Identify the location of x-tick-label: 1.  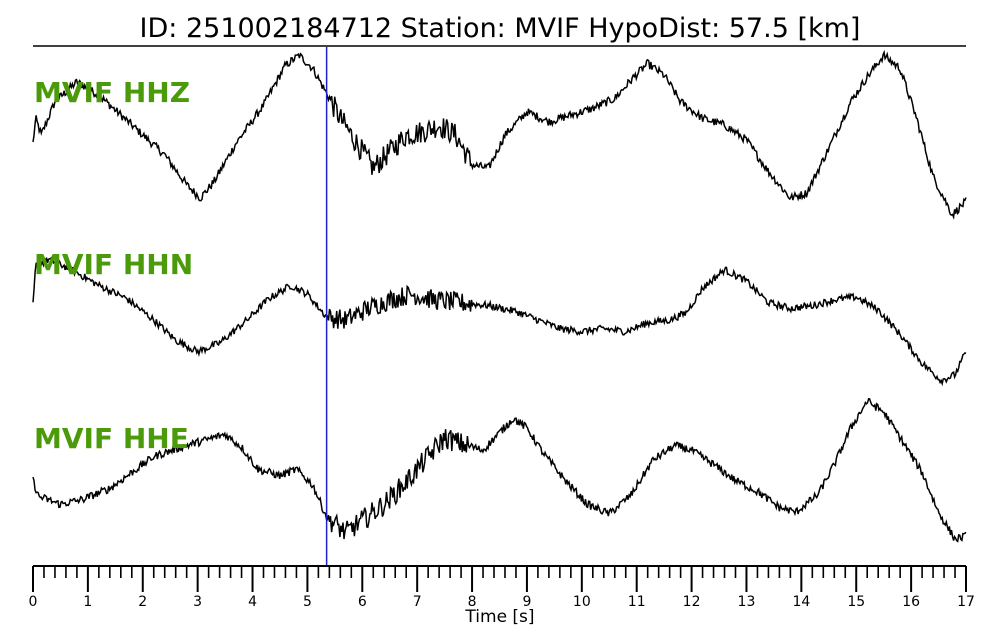
(87, 602).